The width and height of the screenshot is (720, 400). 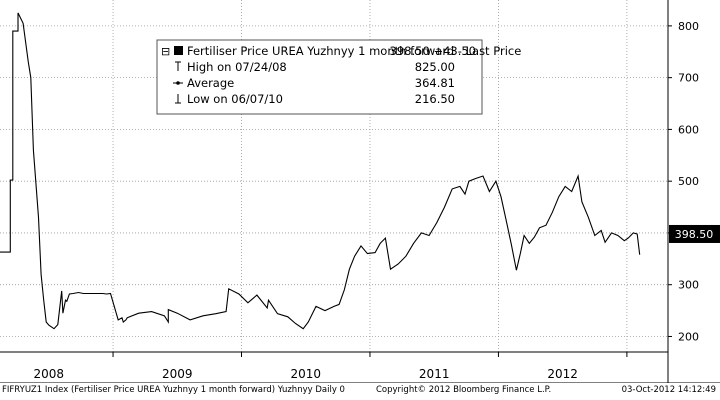 I want to click on y-tick-label: 500, so click(x=688, y=181).